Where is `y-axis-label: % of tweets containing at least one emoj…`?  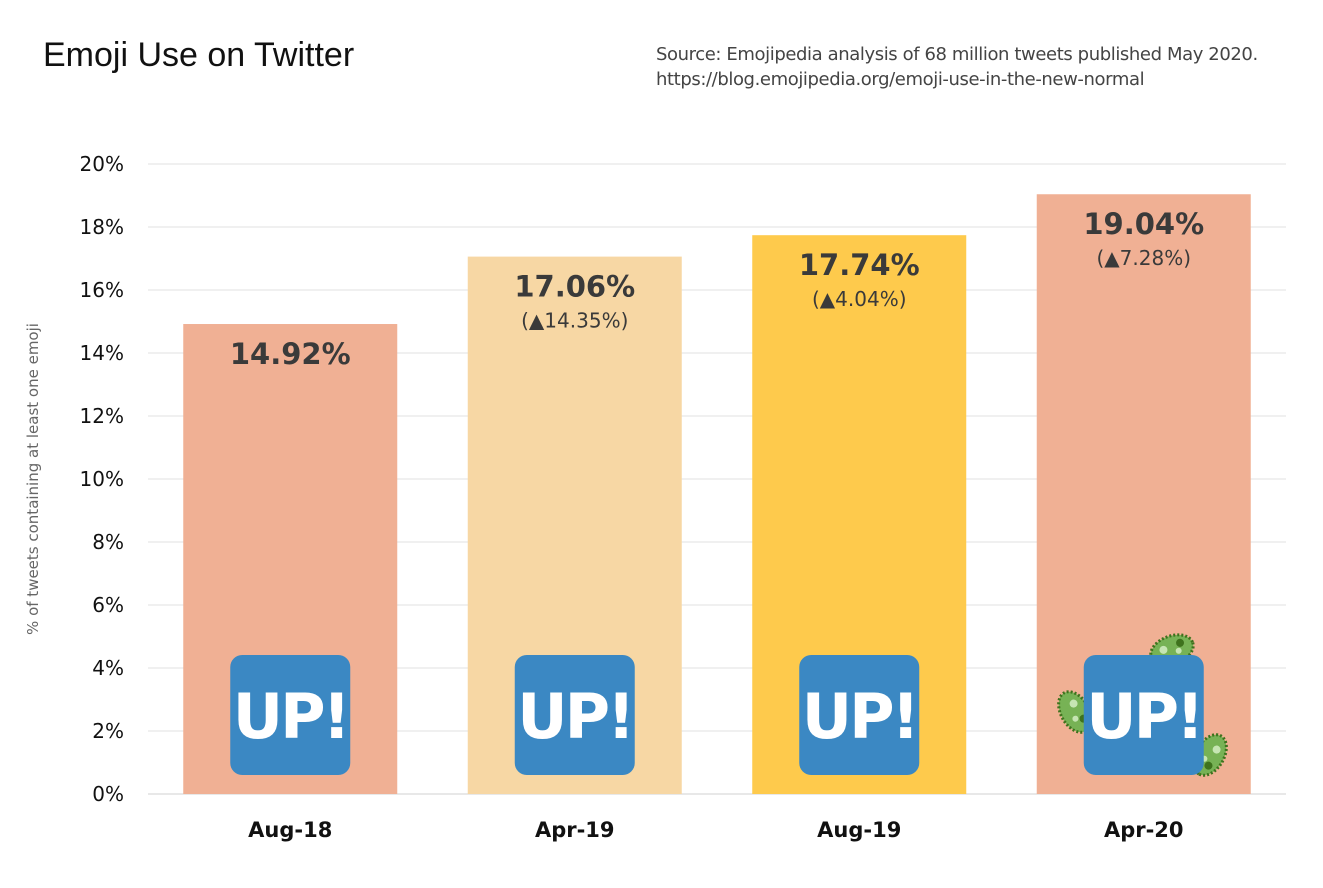
y-axis-label: % of tweets containing at least one emoj… is located at coordinates (33, 479).